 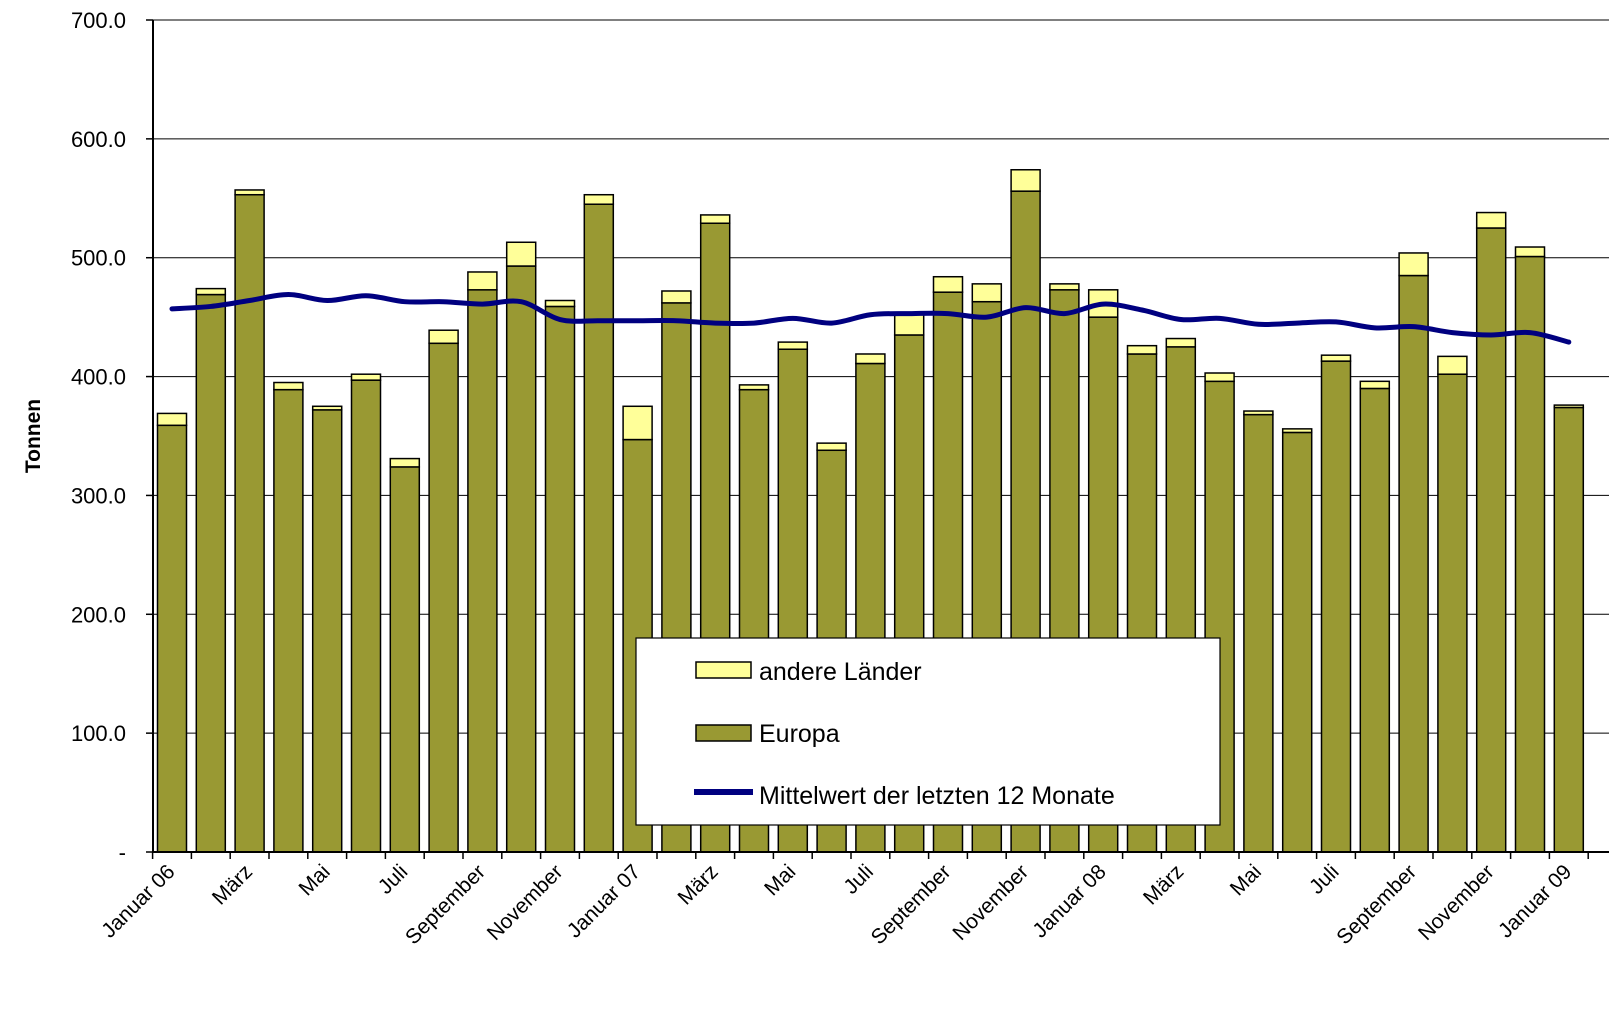 What do you see at coordinates (98, 258) in the screenshot?
I see `y-tick-label: 500.0` at bounding box center [98, 258].